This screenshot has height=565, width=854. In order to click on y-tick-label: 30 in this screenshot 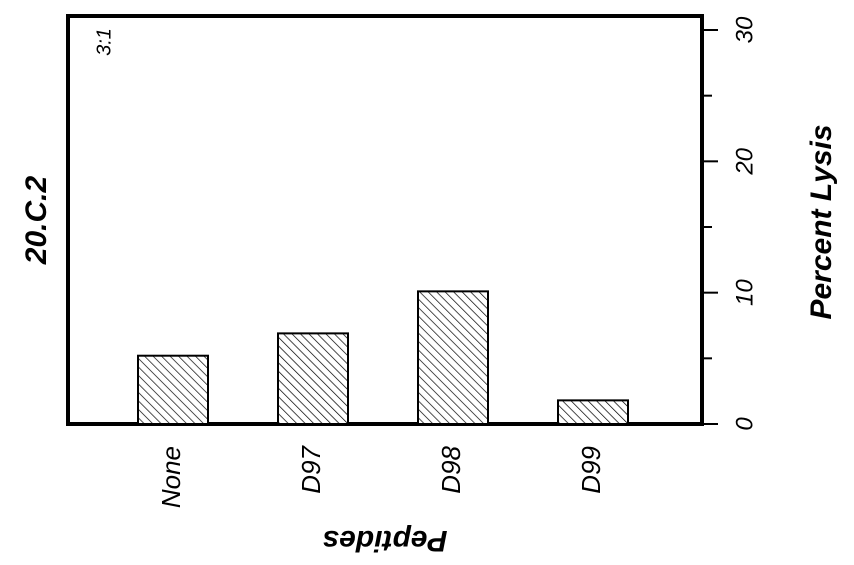, I will do `click(744, 29)`.